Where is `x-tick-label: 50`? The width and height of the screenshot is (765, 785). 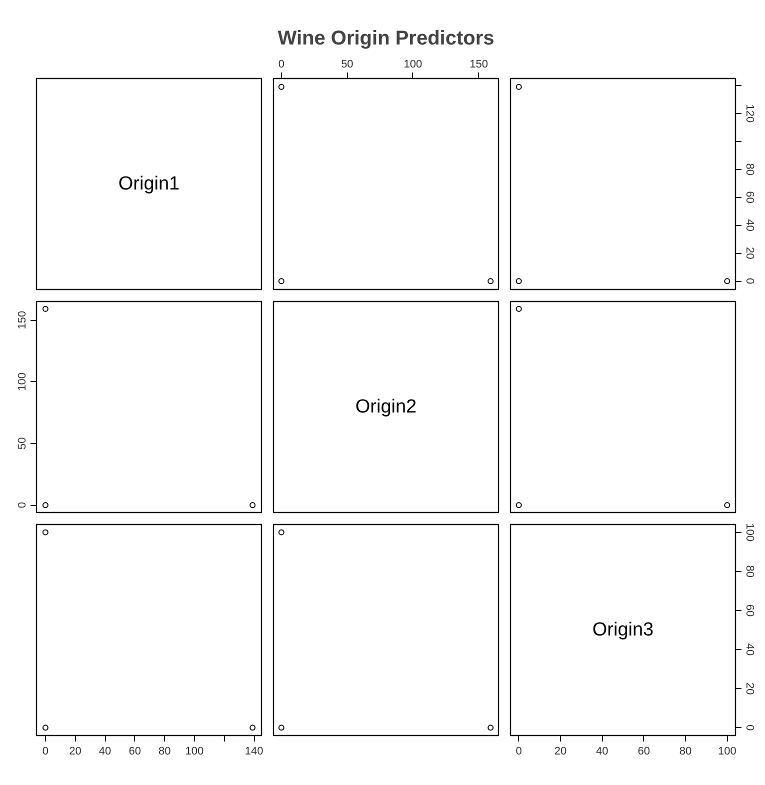
x-tick-label: 50 is located at coordinates (347, 64).